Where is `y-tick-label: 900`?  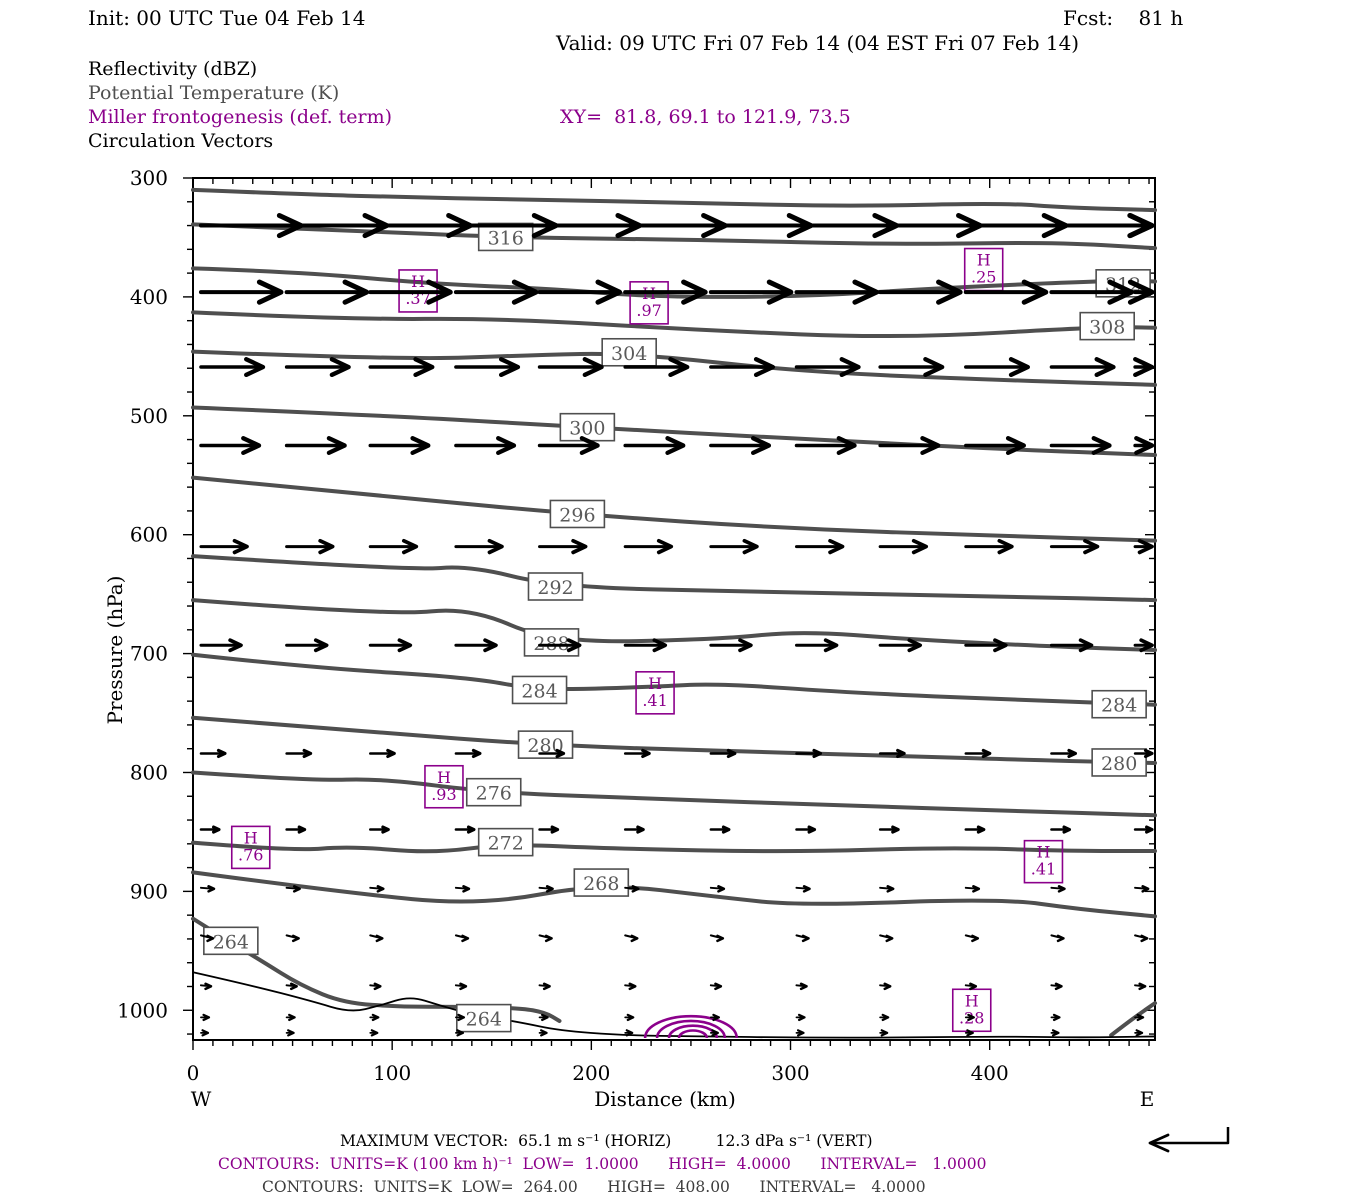 y-tick-label: 900 is located at coordinates (149, 891).